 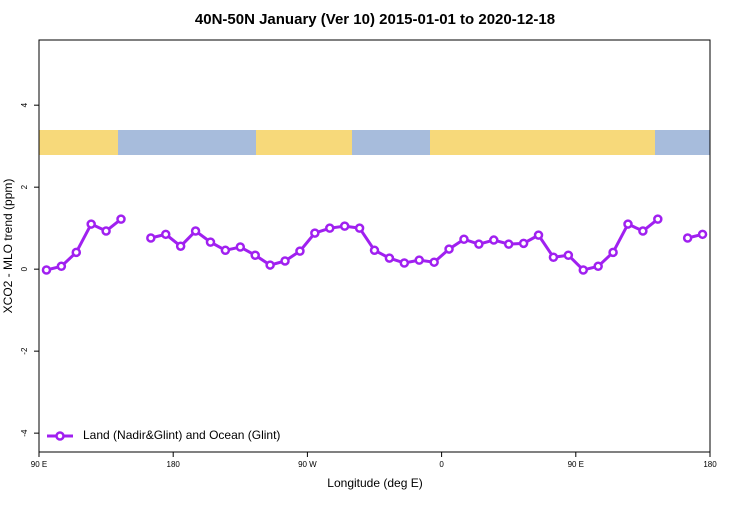 I want to click on y-tick-label: -4, so click(x=24, y=433).